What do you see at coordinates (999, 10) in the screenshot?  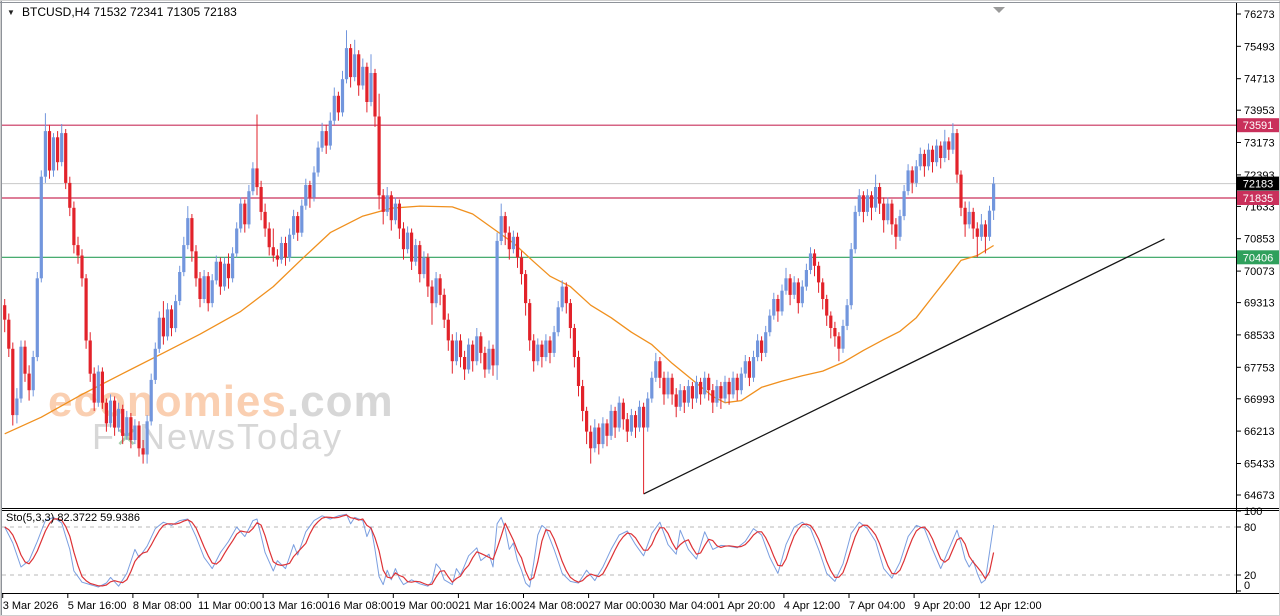 I see `chart-shift-marker-icon` at bounding box center [999, 10].